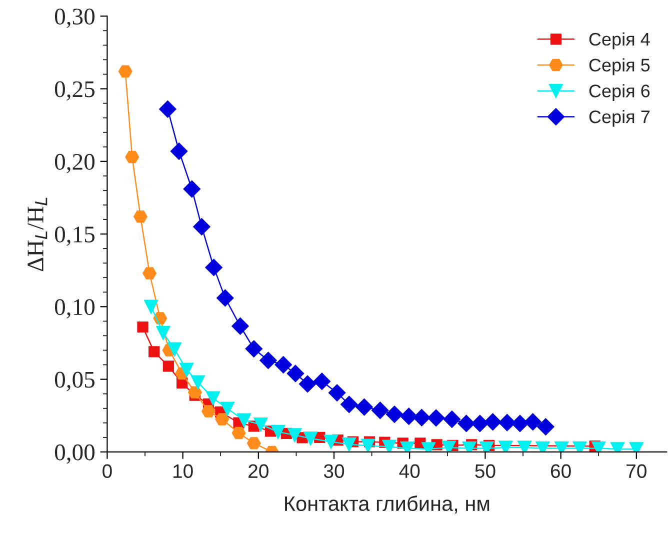  What do you see at coordinates (560, 471) in the screenshot?
I see `x-tick-label: 60` at bounding box center [560, 471].